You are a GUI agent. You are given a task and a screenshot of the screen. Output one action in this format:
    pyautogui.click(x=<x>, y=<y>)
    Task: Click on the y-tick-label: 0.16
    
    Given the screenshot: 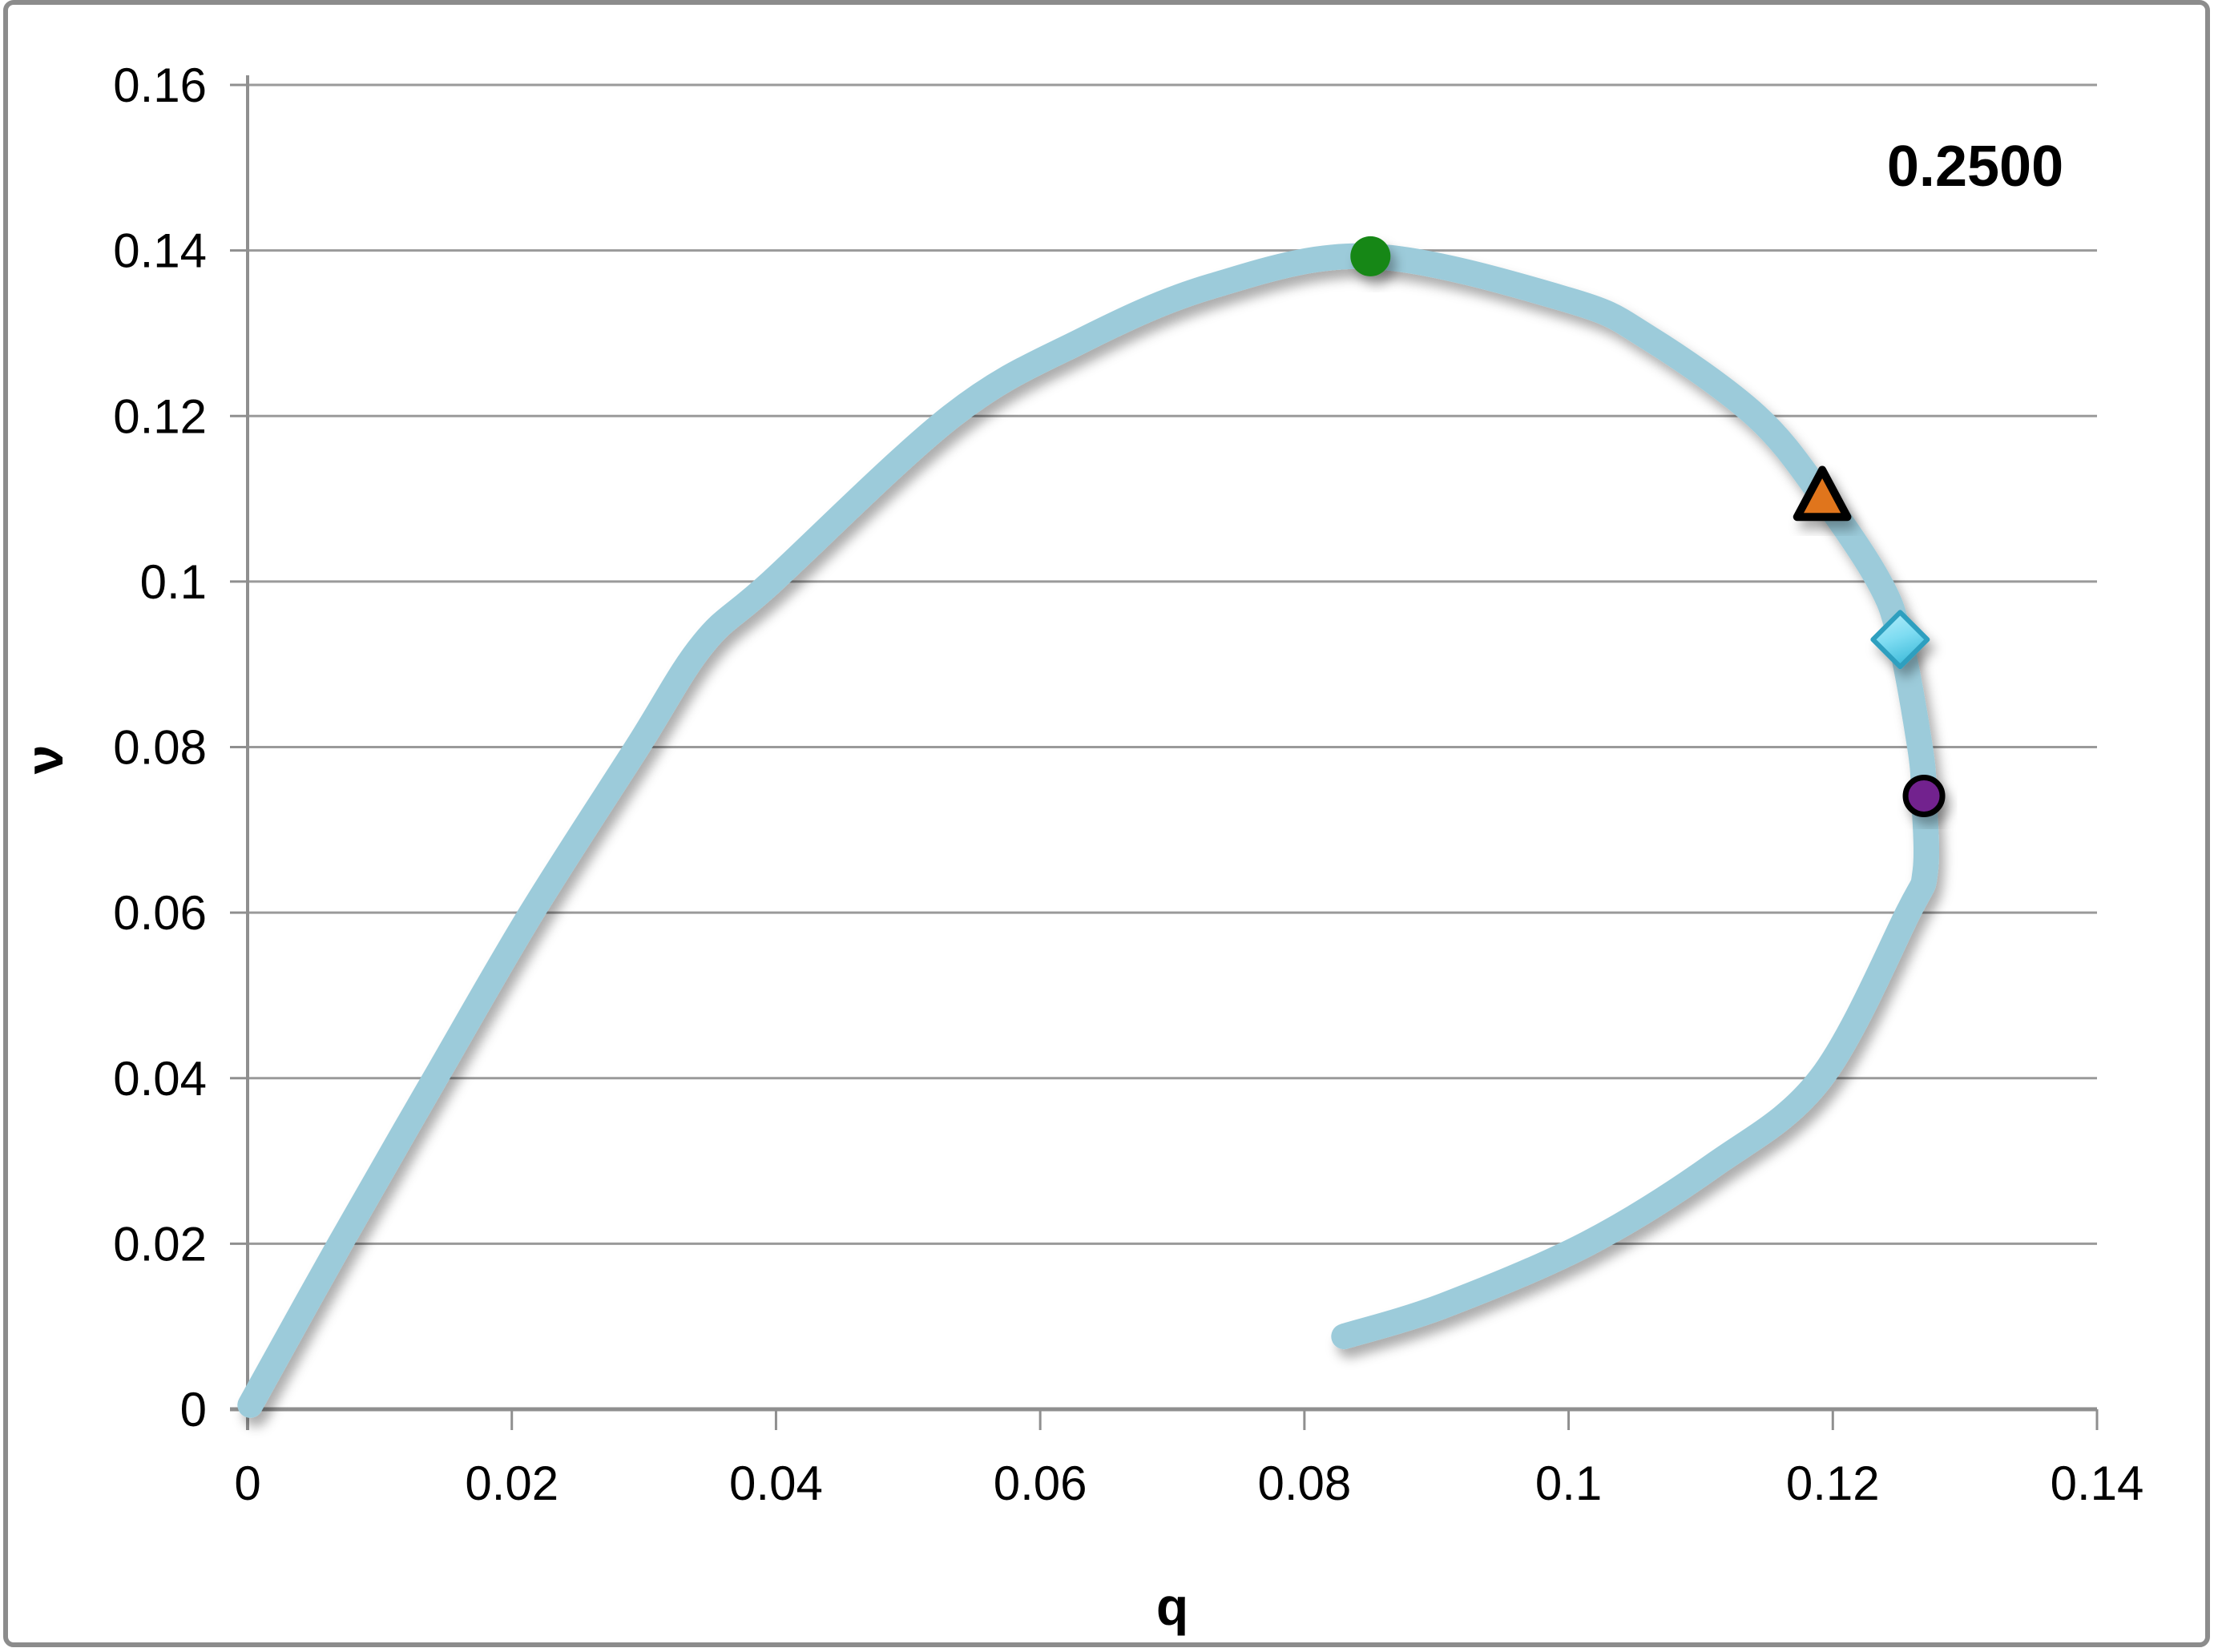 What is the action you would take?
    pyautogui.click(x=160, y=85)
    